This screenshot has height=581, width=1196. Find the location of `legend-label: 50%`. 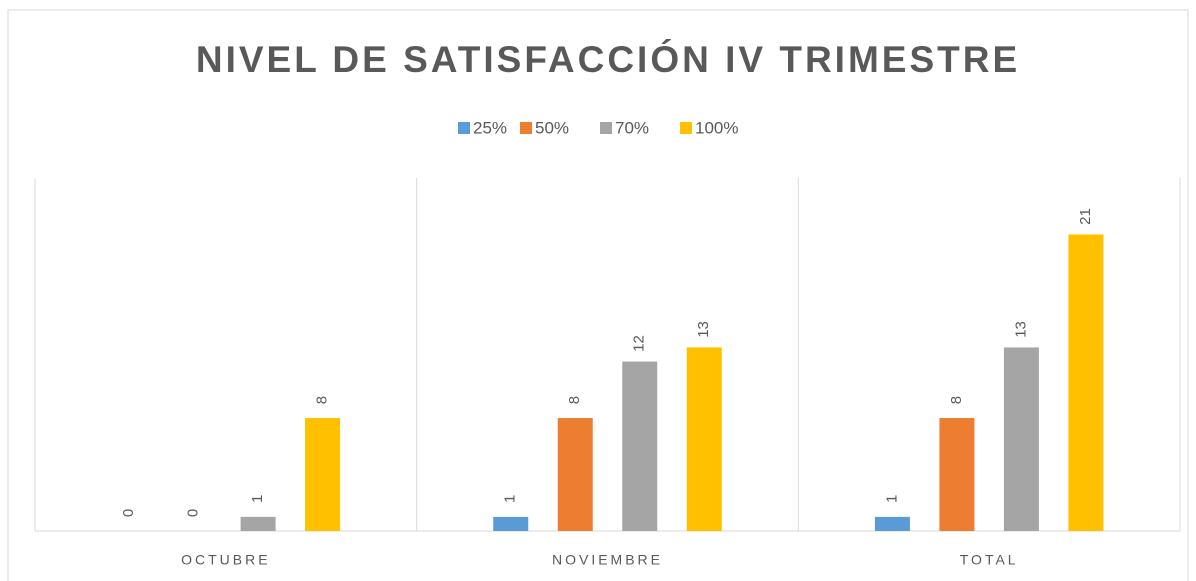

legend-label: 50% is located at coordinates (552, 127).